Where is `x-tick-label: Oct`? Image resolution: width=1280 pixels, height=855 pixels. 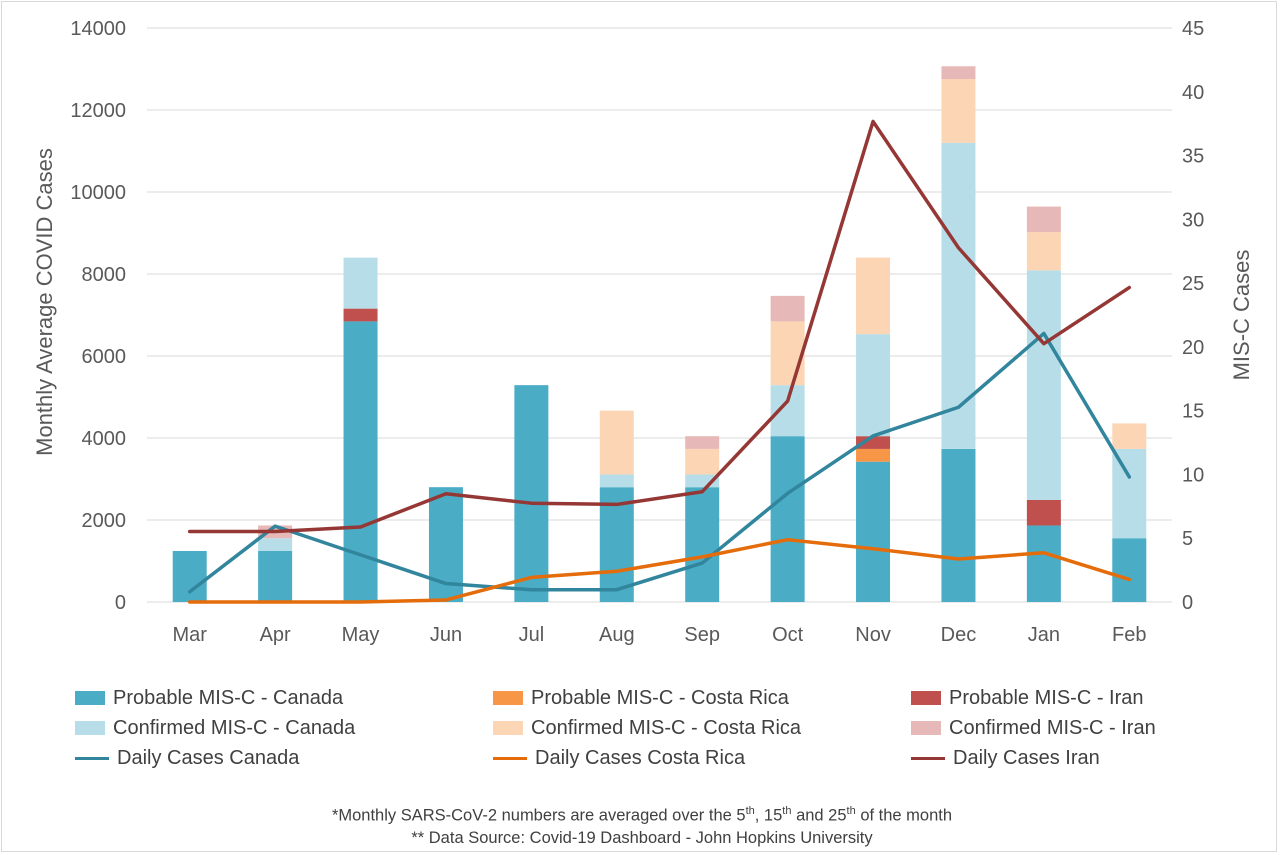
x-tick-label: Oct is located at coordinates (788, 635).